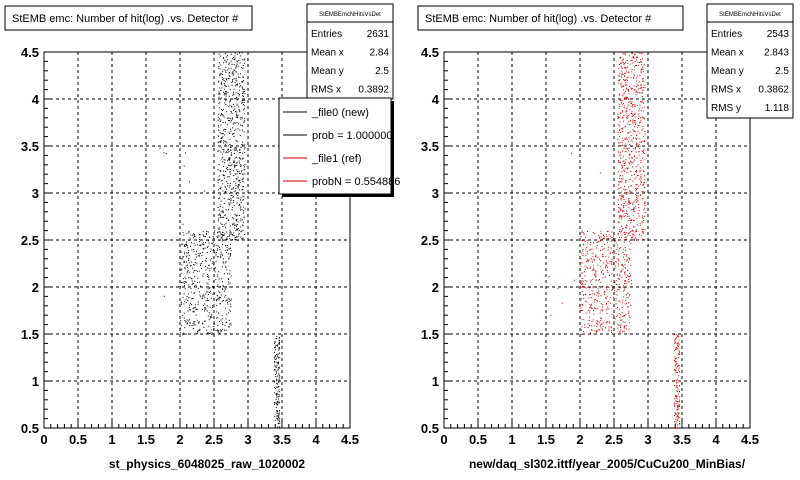 The image size is (800, 480). Describe the element at coordinates (128, 18) in the screenshot. I see `title-box` at that location.